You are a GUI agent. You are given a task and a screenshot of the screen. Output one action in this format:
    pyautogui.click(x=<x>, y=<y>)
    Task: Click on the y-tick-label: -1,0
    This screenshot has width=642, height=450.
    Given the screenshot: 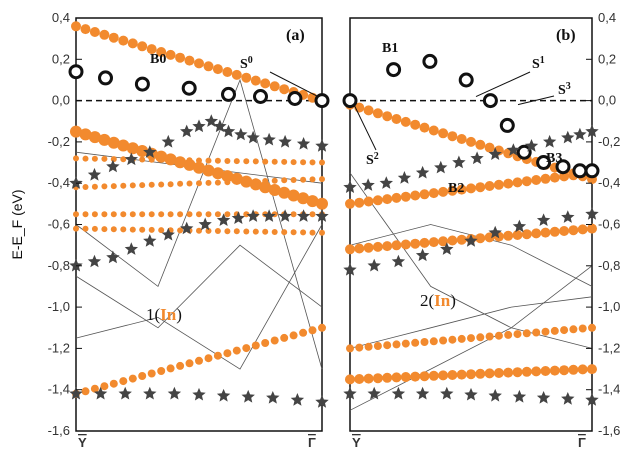 What is the action you would take?
    pyautogui.click(x=609, y=306)
    